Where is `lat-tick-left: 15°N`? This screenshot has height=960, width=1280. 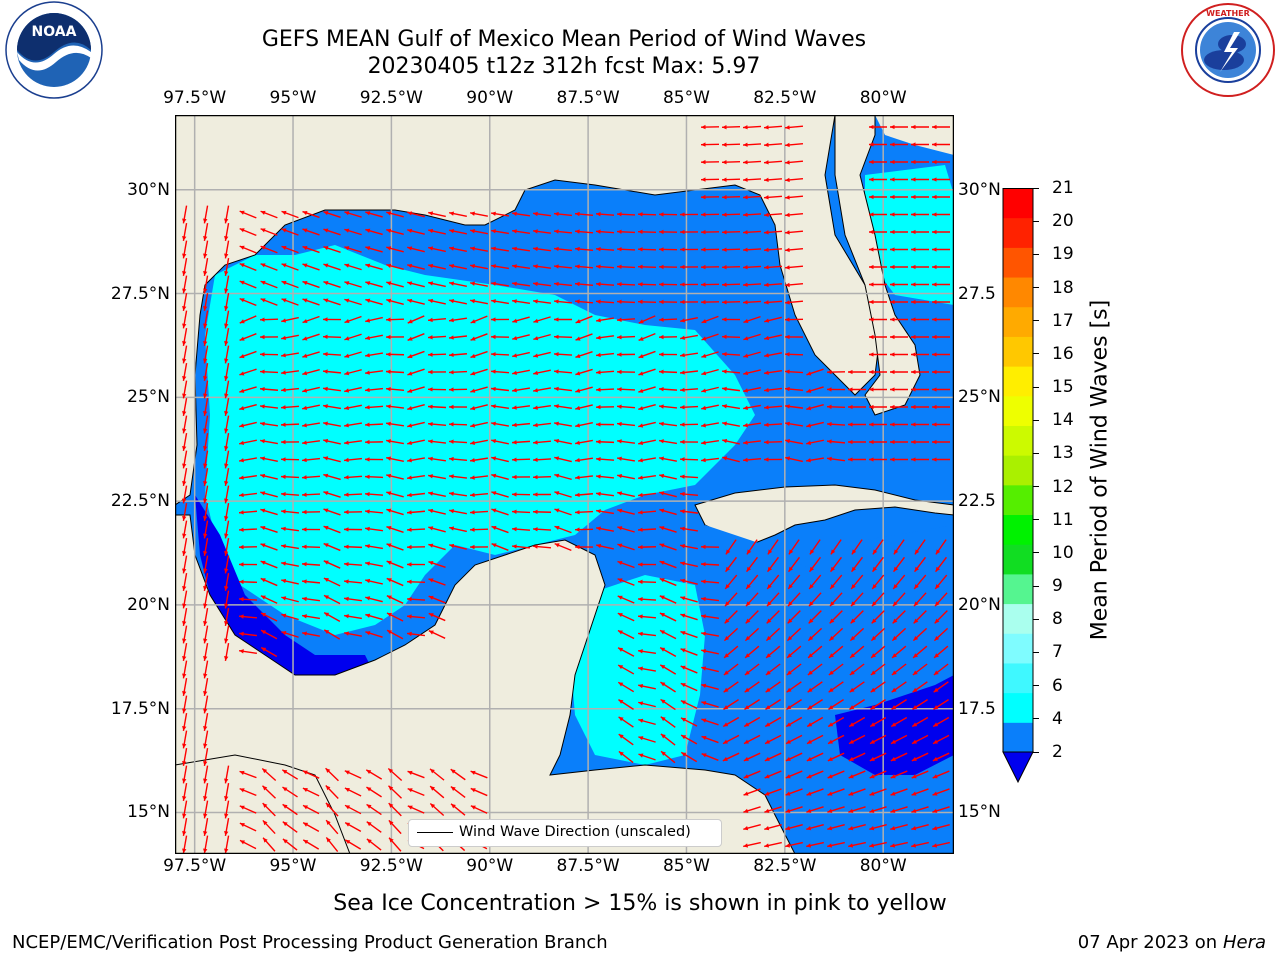 lat-tick-left: 15°N is located at coordinates (148, 812).